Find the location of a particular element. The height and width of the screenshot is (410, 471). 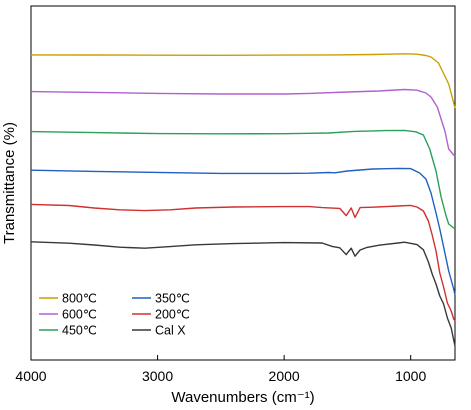

legend-label: 350℃ is located at coordinates (172, 299).